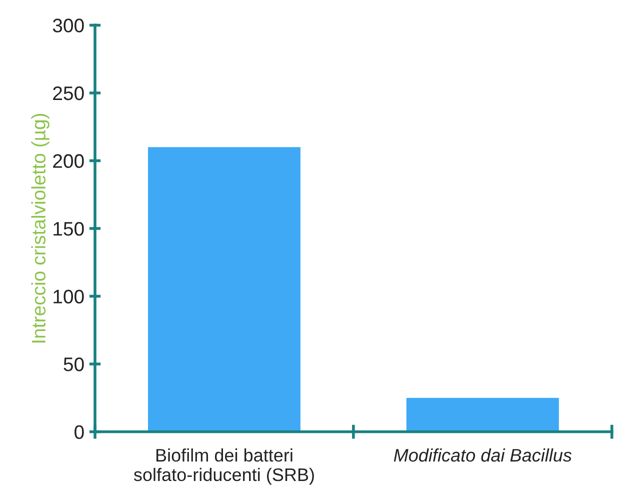  I want to click on y-tick-label: 300, so click(68, 25).